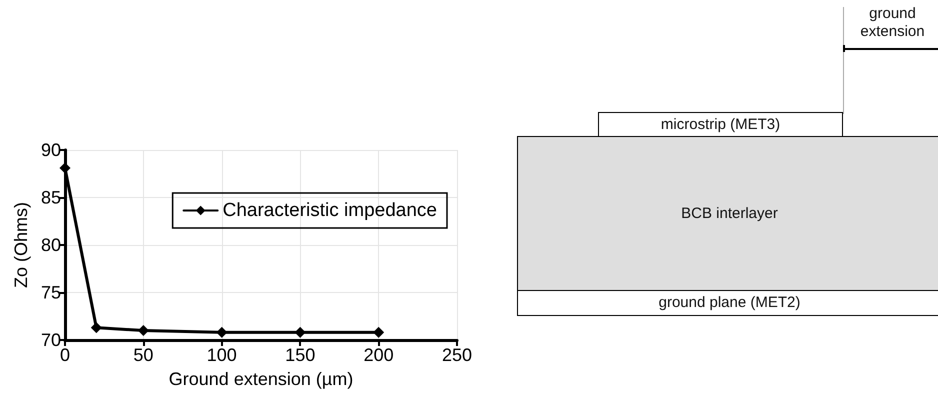  What do you see at coordinates (457, 355) in the screenshot?
I see `x-tick-label: 250` at bounding box center [457, 355].